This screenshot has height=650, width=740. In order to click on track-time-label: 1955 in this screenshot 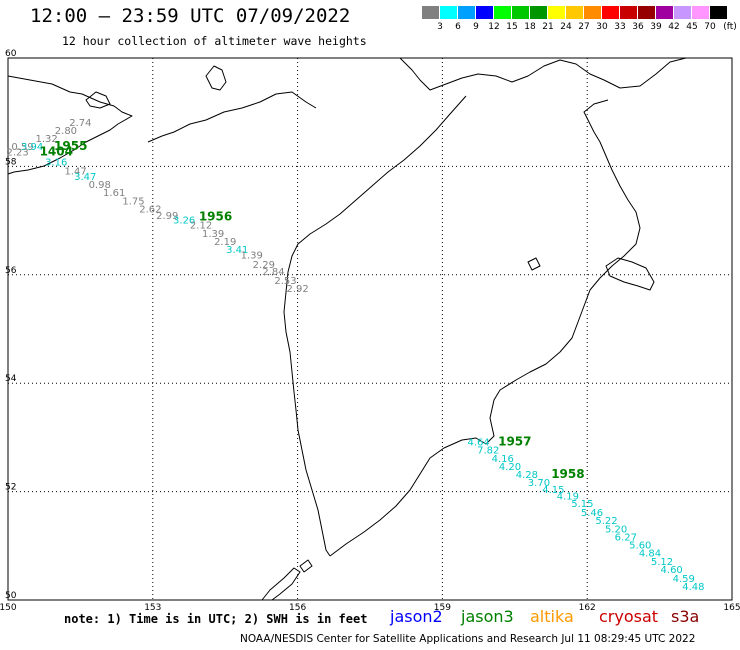, I will do `click(70, 146)`.